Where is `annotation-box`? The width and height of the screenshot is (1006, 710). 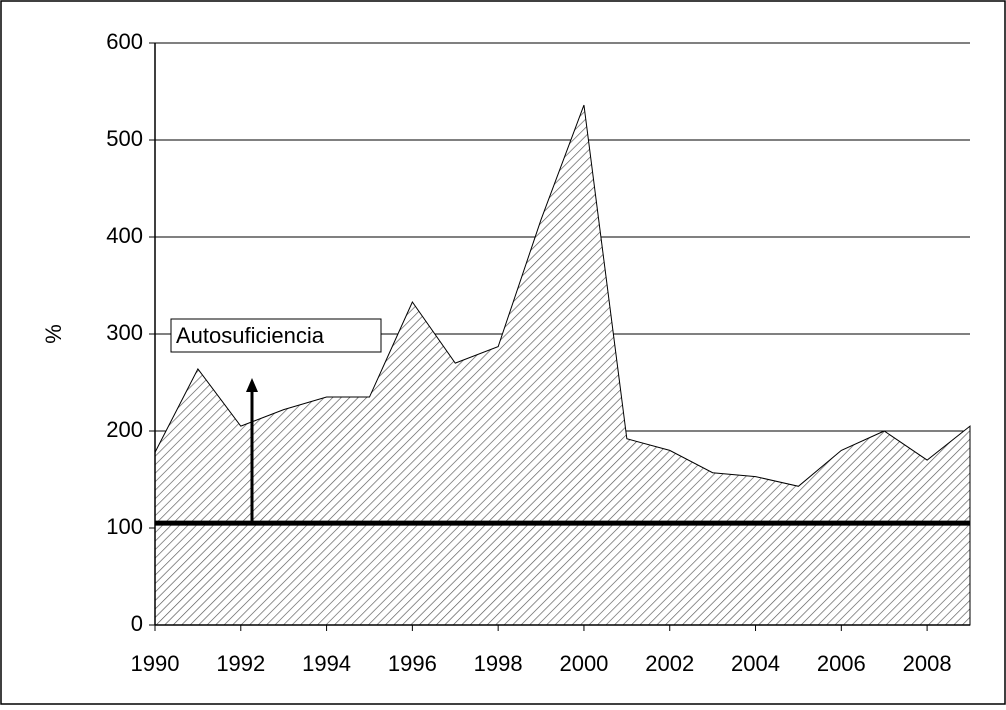 annotation-box is located at coordinates (276, 335).